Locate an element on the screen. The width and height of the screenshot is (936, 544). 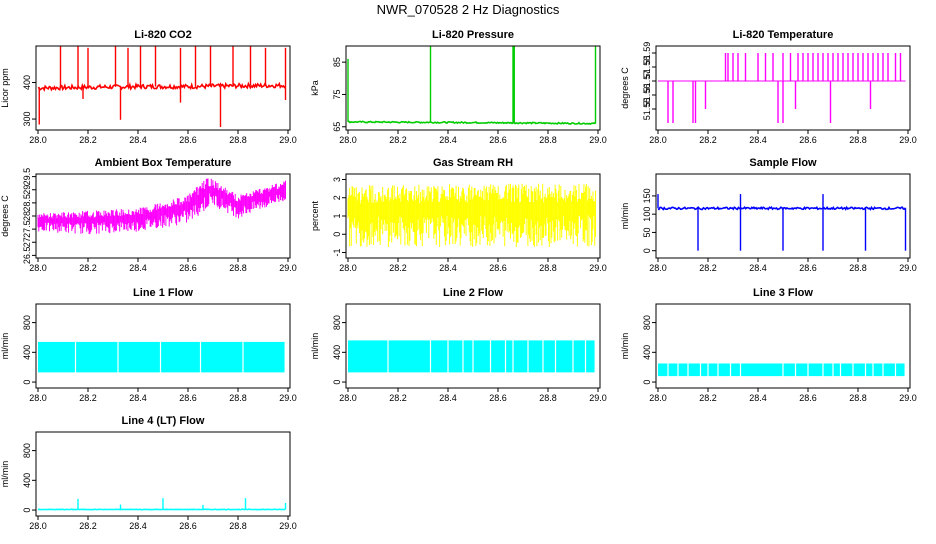
y-axis-label: kPa is located at coordinates (315, 88).